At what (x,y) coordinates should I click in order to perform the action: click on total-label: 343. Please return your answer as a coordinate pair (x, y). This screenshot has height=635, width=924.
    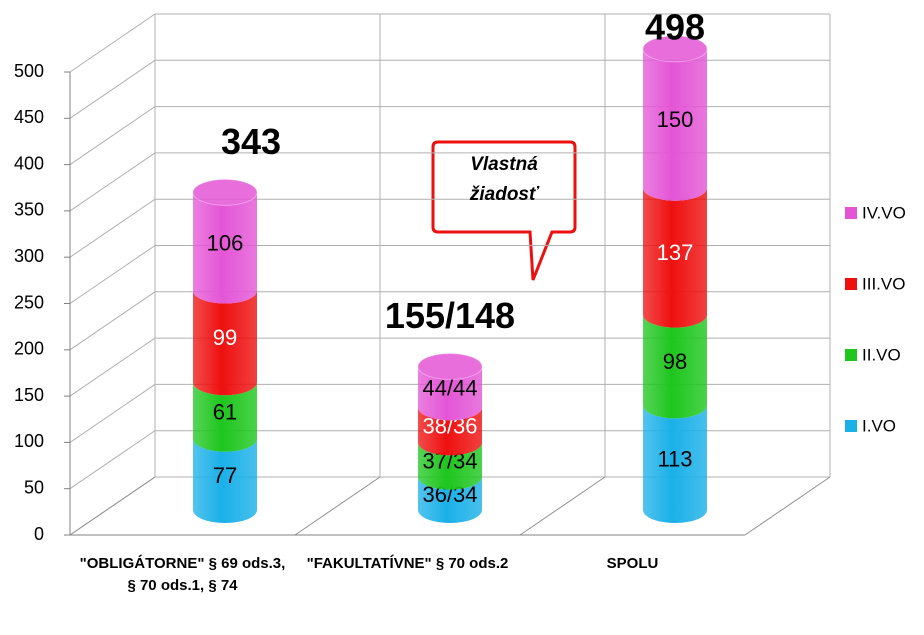
    Looking at the image, I should click on (251, 141).